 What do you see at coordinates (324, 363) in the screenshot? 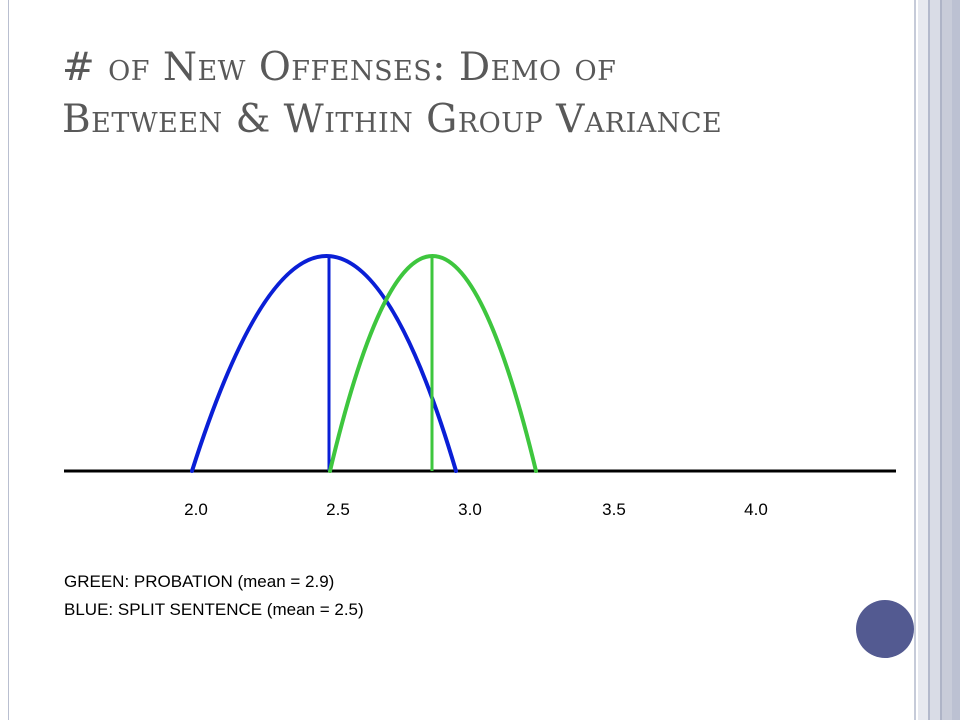
I see `distribution-curve-blue` at bounding box center [324, 363].